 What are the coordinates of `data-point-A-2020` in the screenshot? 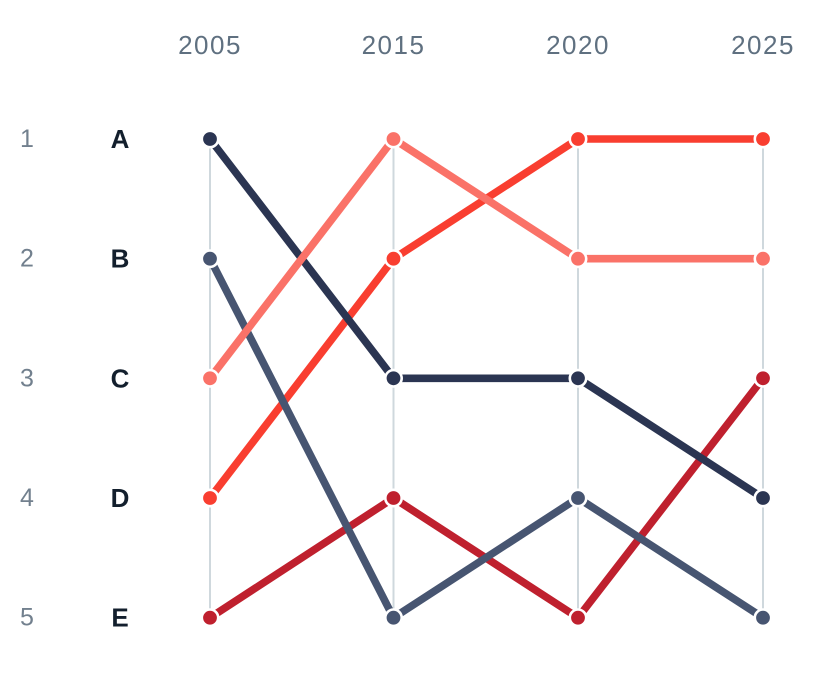 It's located at (578, 378).